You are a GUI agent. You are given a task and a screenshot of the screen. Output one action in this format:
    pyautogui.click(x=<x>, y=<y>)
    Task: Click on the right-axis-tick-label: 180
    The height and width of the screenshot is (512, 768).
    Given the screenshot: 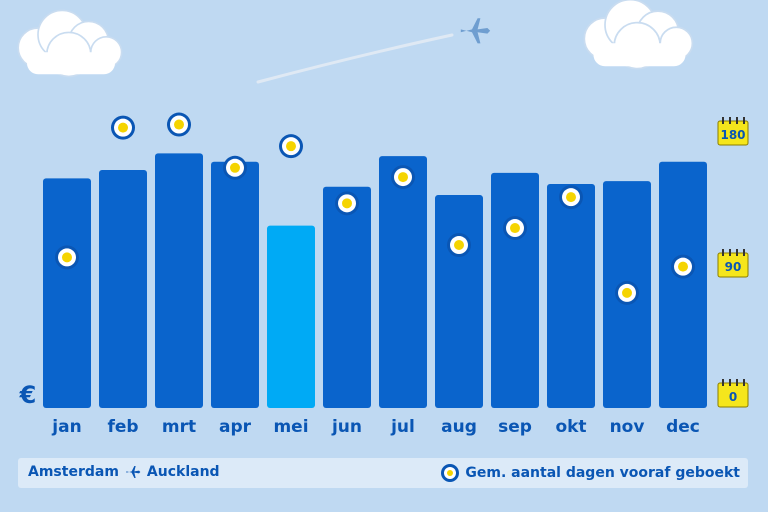 What is the action you would take?
    pyautogui.click(x=732, y=135)
    